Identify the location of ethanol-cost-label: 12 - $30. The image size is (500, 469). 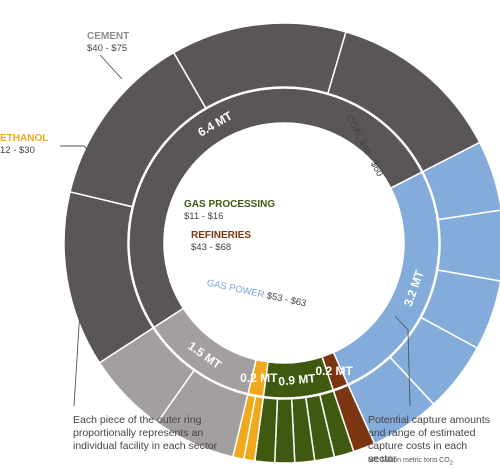
(17, 150).